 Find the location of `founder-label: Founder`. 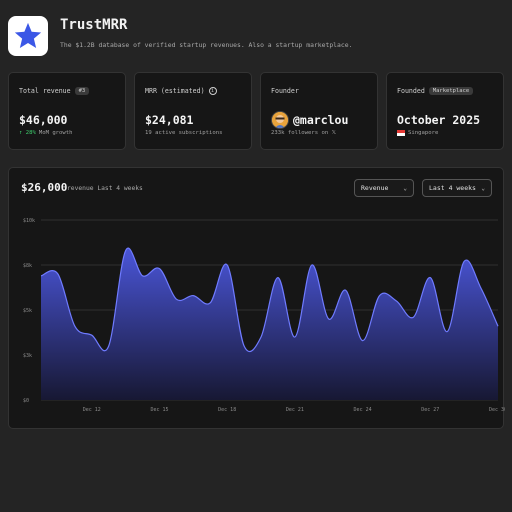

founder-label: Founder is located at coordinates (285, 91).